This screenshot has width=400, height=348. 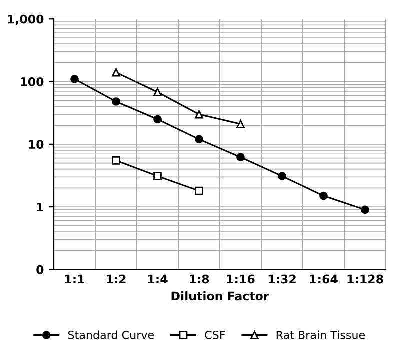 I want to click on x-tick-label: 1:1, so click(x=75, y=279).